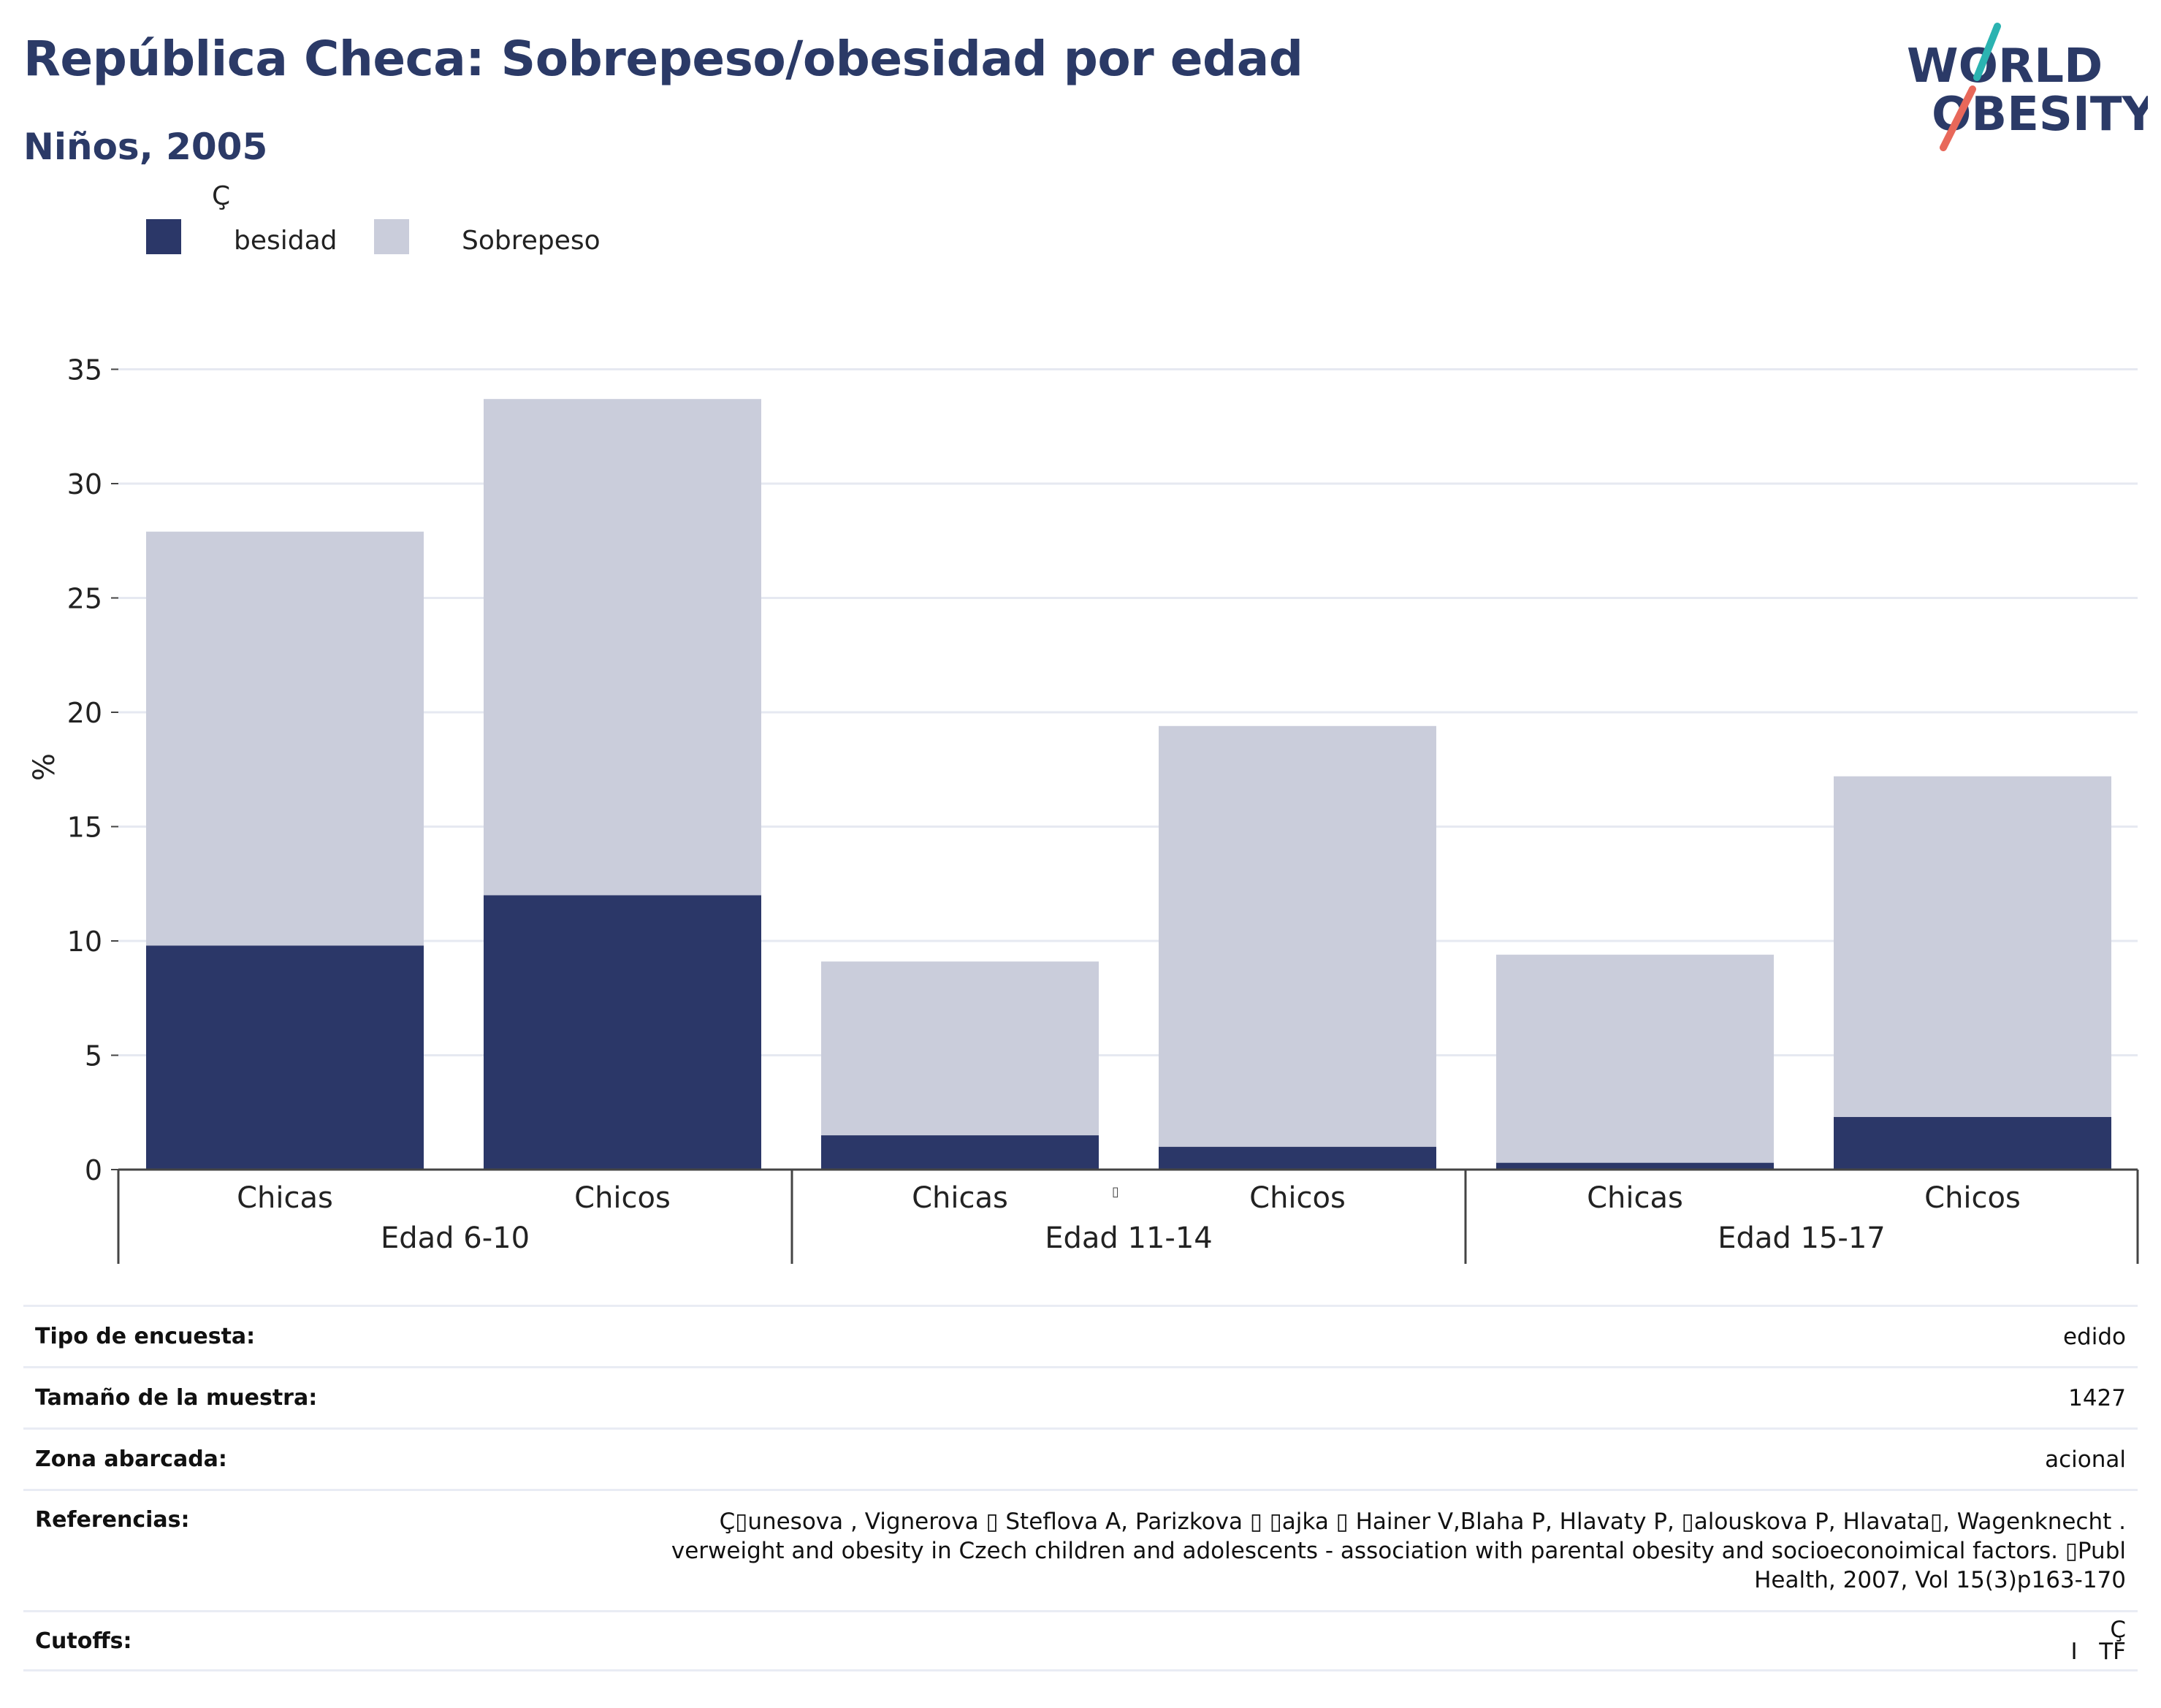 This screenshot has height=1708, width=2161. Describe the element at coordinates (84, 713) in the screenshot. I see `y-tick-label: 20` at that location.